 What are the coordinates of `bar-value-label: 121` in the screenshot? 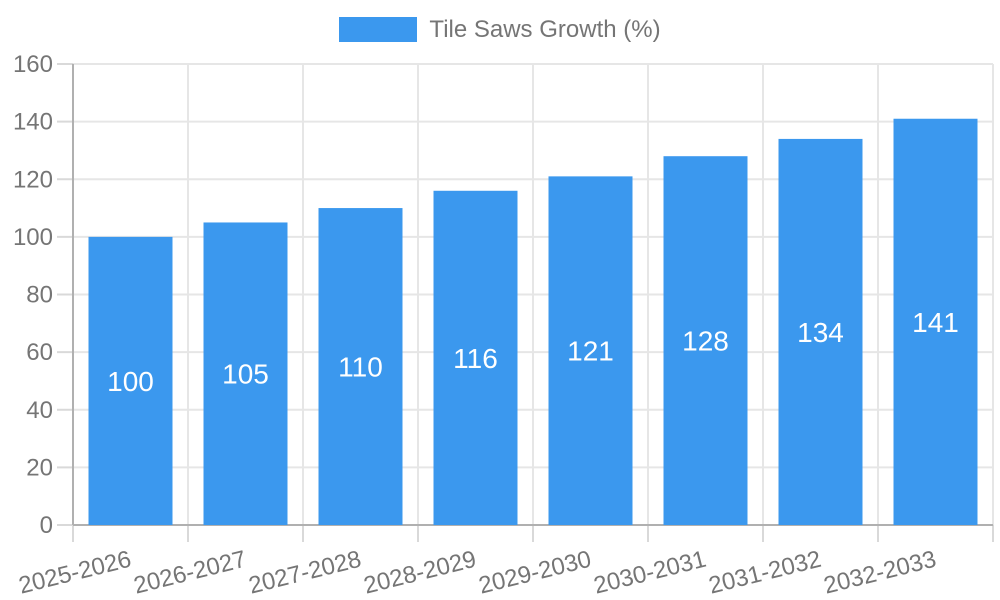 It's located at (590, 351).